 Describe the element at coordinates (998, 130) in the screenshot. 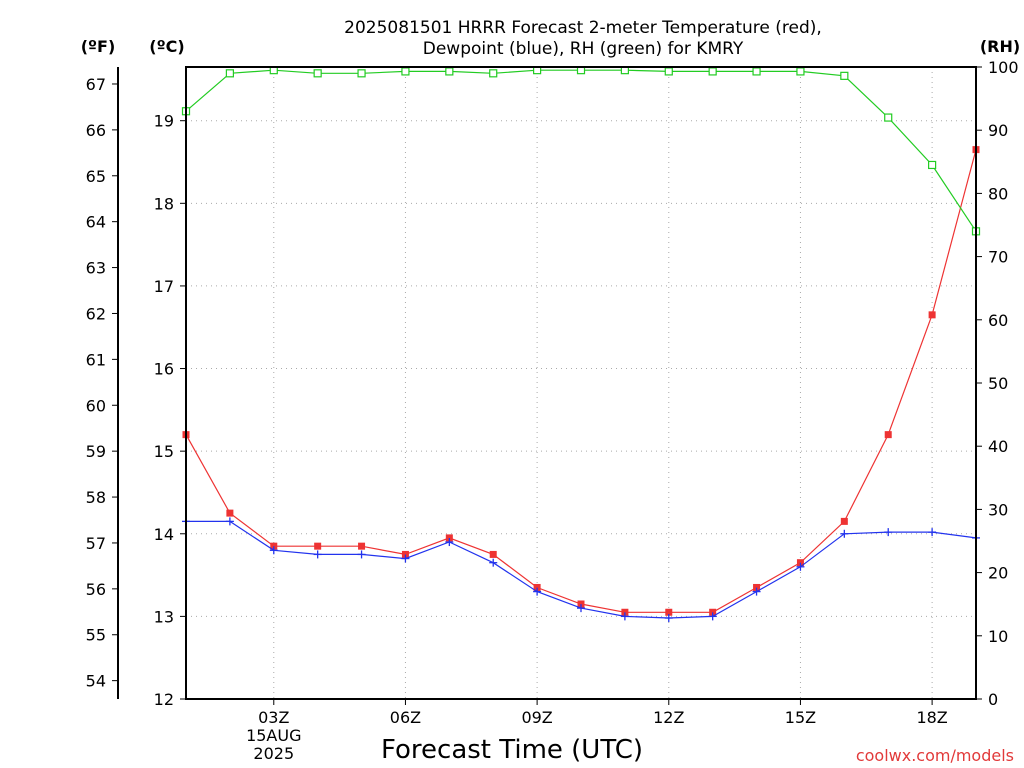

I see `rh-tick-label: 90` at that location.